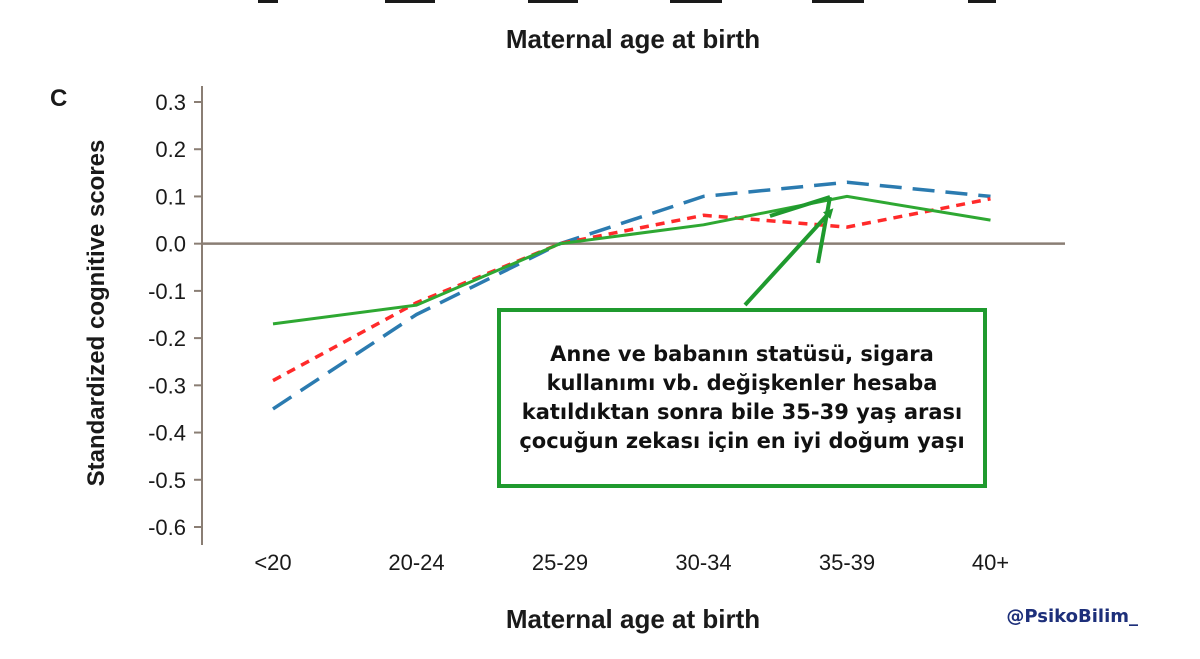 This screenshot has height=659, width=1200. Describe the element at coordinates (167, 433) in the screenshot. I see `y-tick-label: -0.4` at that location.